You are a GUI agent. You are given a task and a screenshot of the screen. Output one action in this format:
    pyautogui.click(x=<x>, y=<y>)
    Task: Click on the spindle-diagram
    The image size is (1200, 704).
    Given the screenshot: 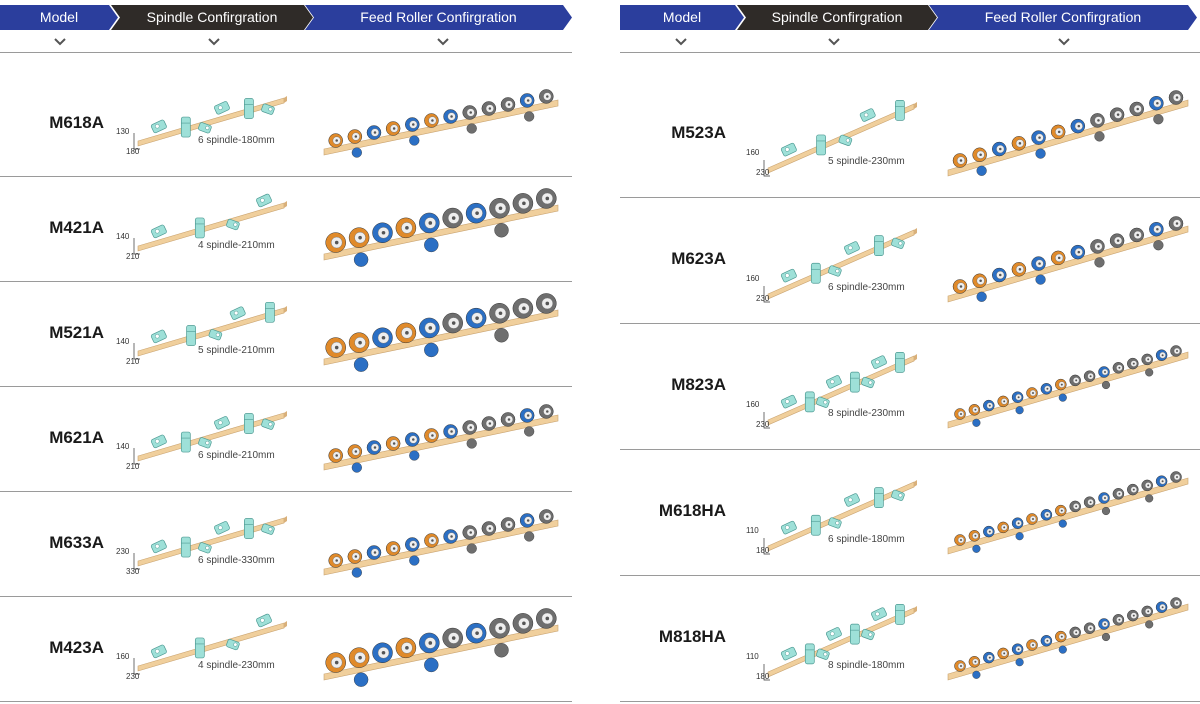 What is the action you would take?
    pyautogui.click(x=840, y=265)
    